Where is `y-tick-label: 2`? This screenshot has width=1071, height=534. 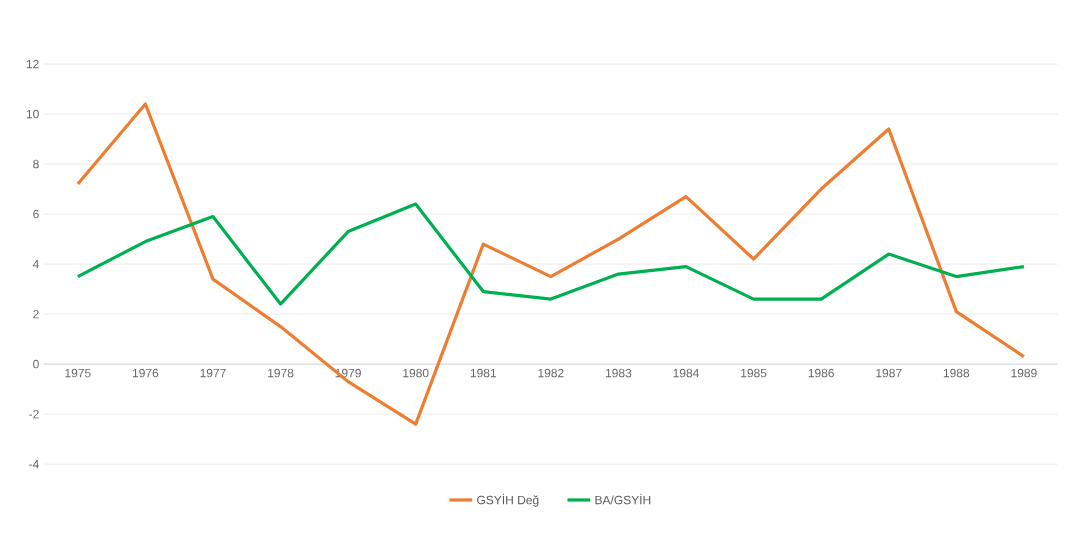
y-tick-label: 2 is located at coordinates (36, 314).